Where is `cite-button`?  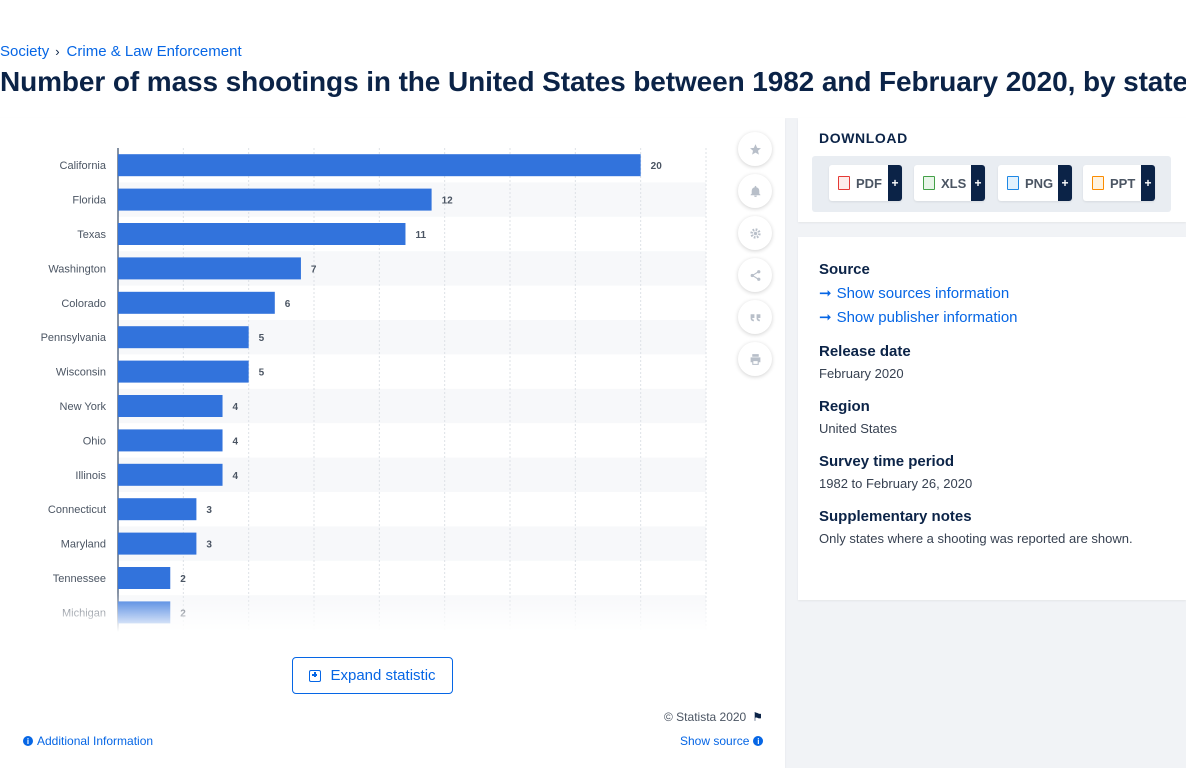
cite-button is located at coordinates (755, 317).